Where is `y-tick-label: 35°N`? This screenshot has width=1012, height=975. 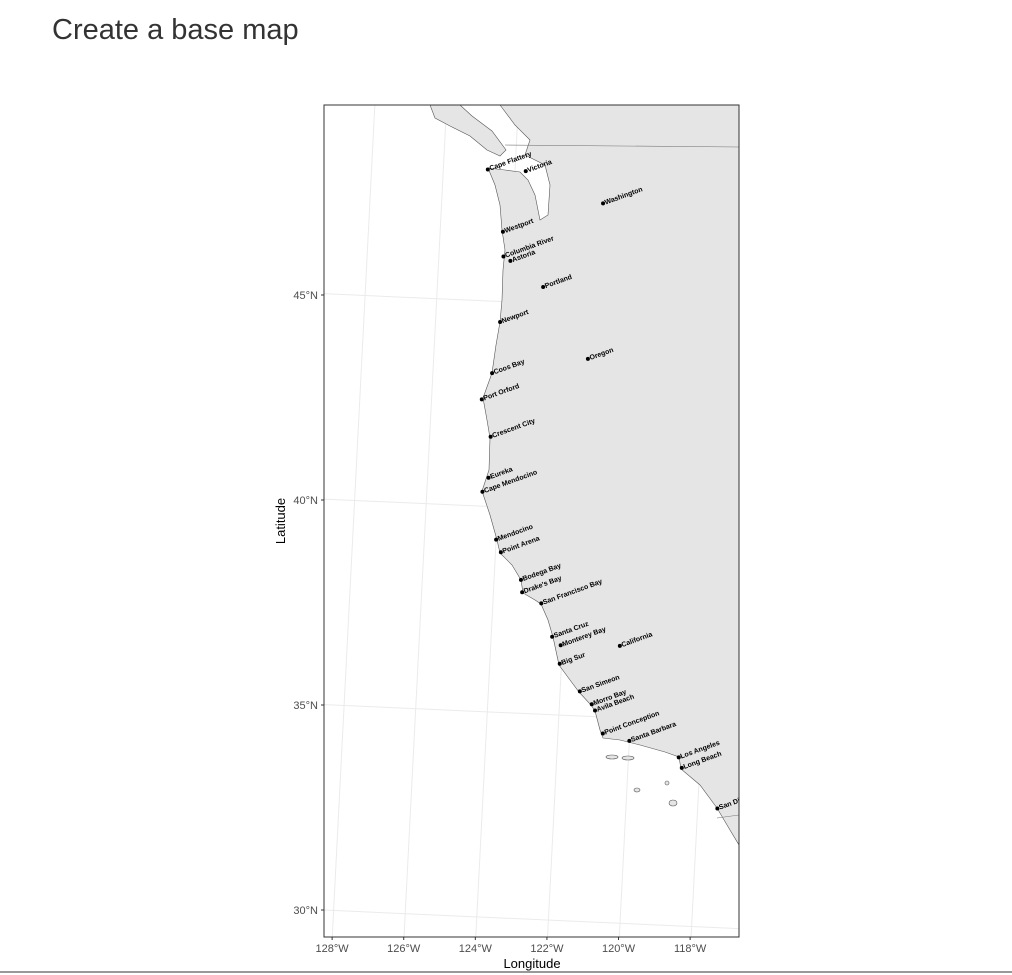 y-tick-label: 35°N is located at coordinates (305, 706).